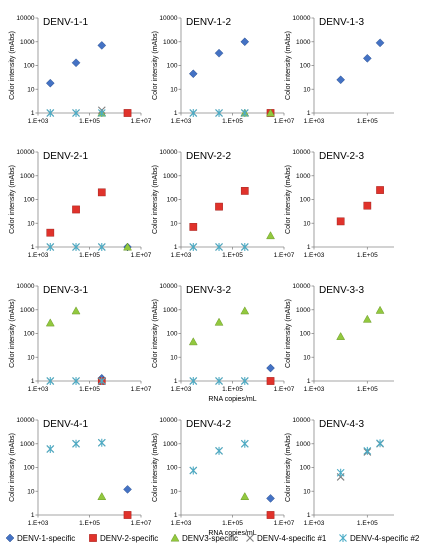 The height and width of the screenshot is (550, 433). What do you see at coordinates (341, 424) in the screenshot?
I see `chart-title: DENV-4-3` at bounding box center [341, 424].